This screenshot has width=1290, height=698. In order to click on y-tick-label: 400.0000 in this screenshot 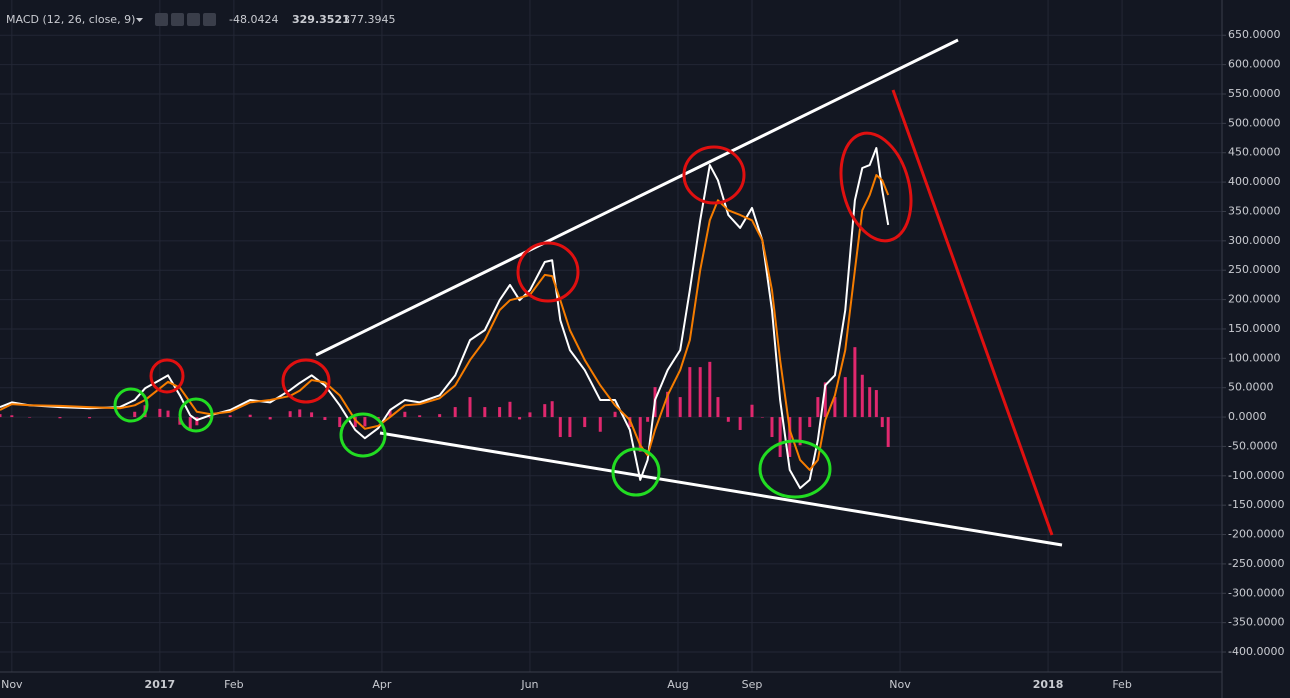, I will do `click(1254, 181)`.